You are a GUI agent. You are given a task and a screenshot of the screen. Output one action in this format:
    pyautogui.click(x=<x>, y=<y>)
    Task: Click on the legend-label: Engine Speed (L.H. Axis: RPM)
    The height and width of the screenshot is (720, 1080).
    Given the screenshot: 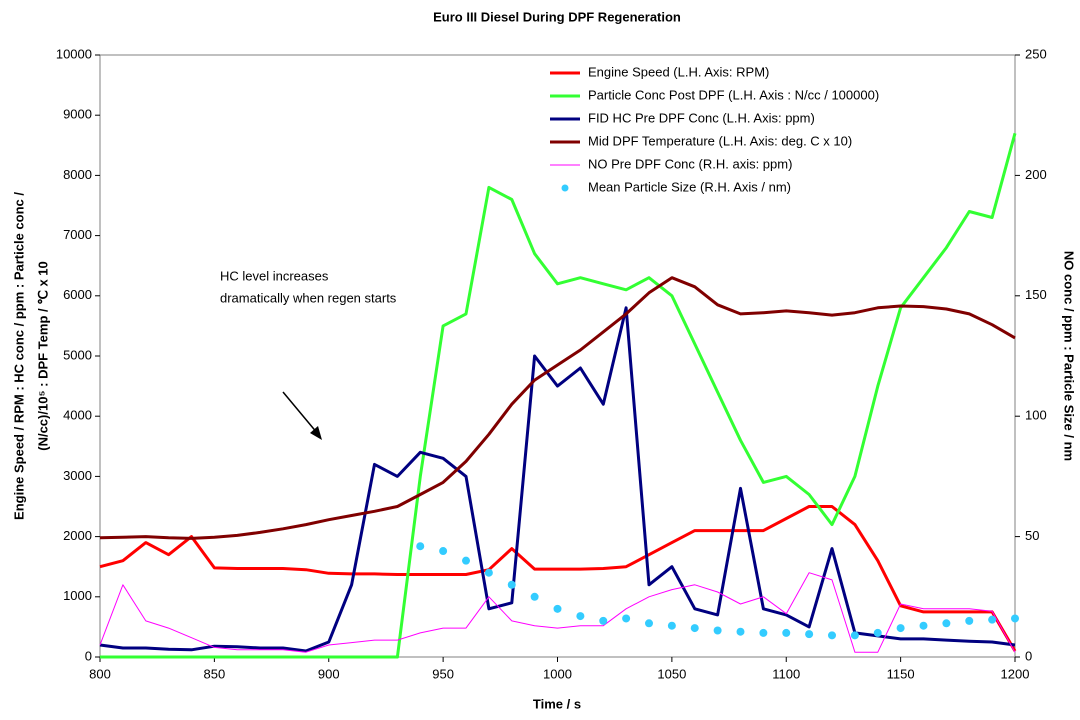 What is the action you would take?
    pyautogui.click(x=678, y=71)
    